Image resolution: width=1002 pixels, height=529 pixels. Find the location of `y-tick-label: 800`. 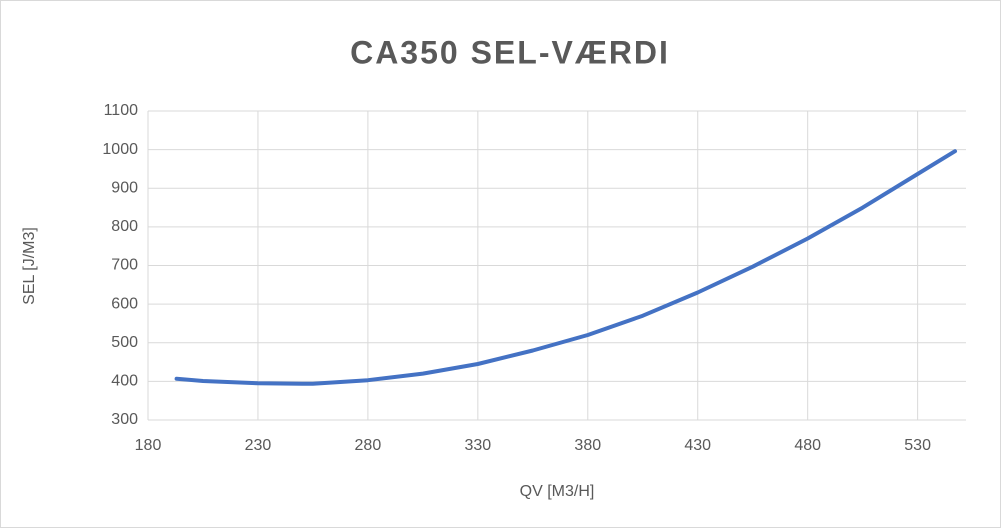

y-tick-label: 800 is located at coordinates (124, 226).